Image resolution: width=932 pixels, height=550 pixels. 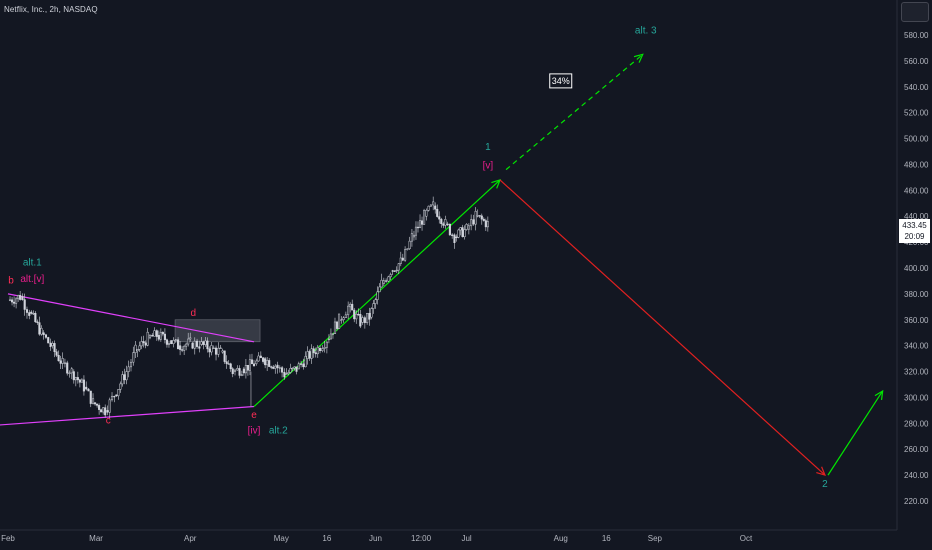 I want to click on price-tick-label: 320.00, so click(x=916, y=372).